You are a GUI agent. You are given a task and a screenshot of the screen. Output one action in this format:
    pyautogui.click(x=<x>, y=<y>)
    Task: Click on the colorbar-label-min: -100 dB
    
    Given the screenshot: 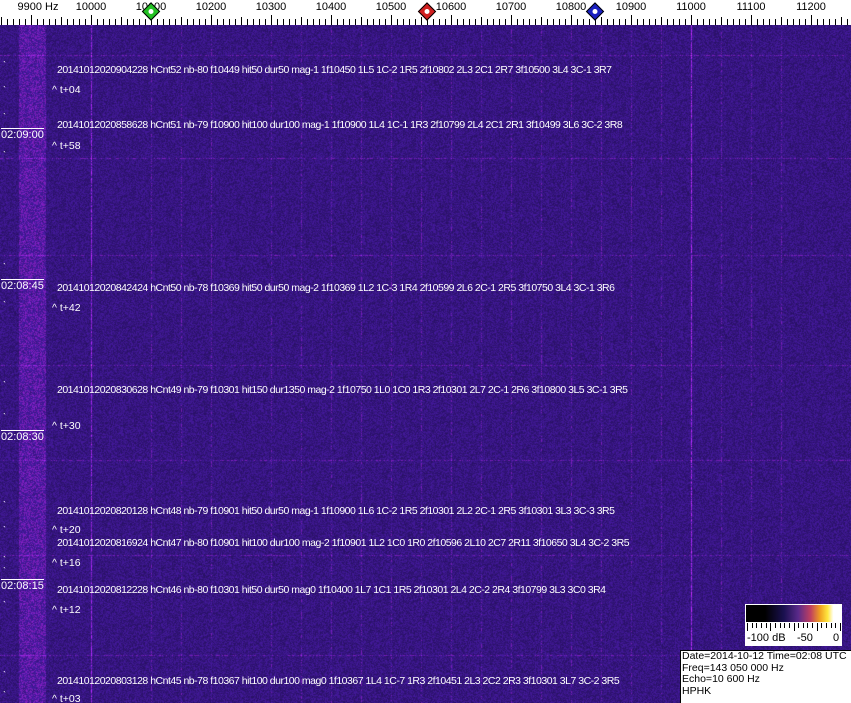 What is the action you would take?
    pyautogui.click(x=766, y=638)
    